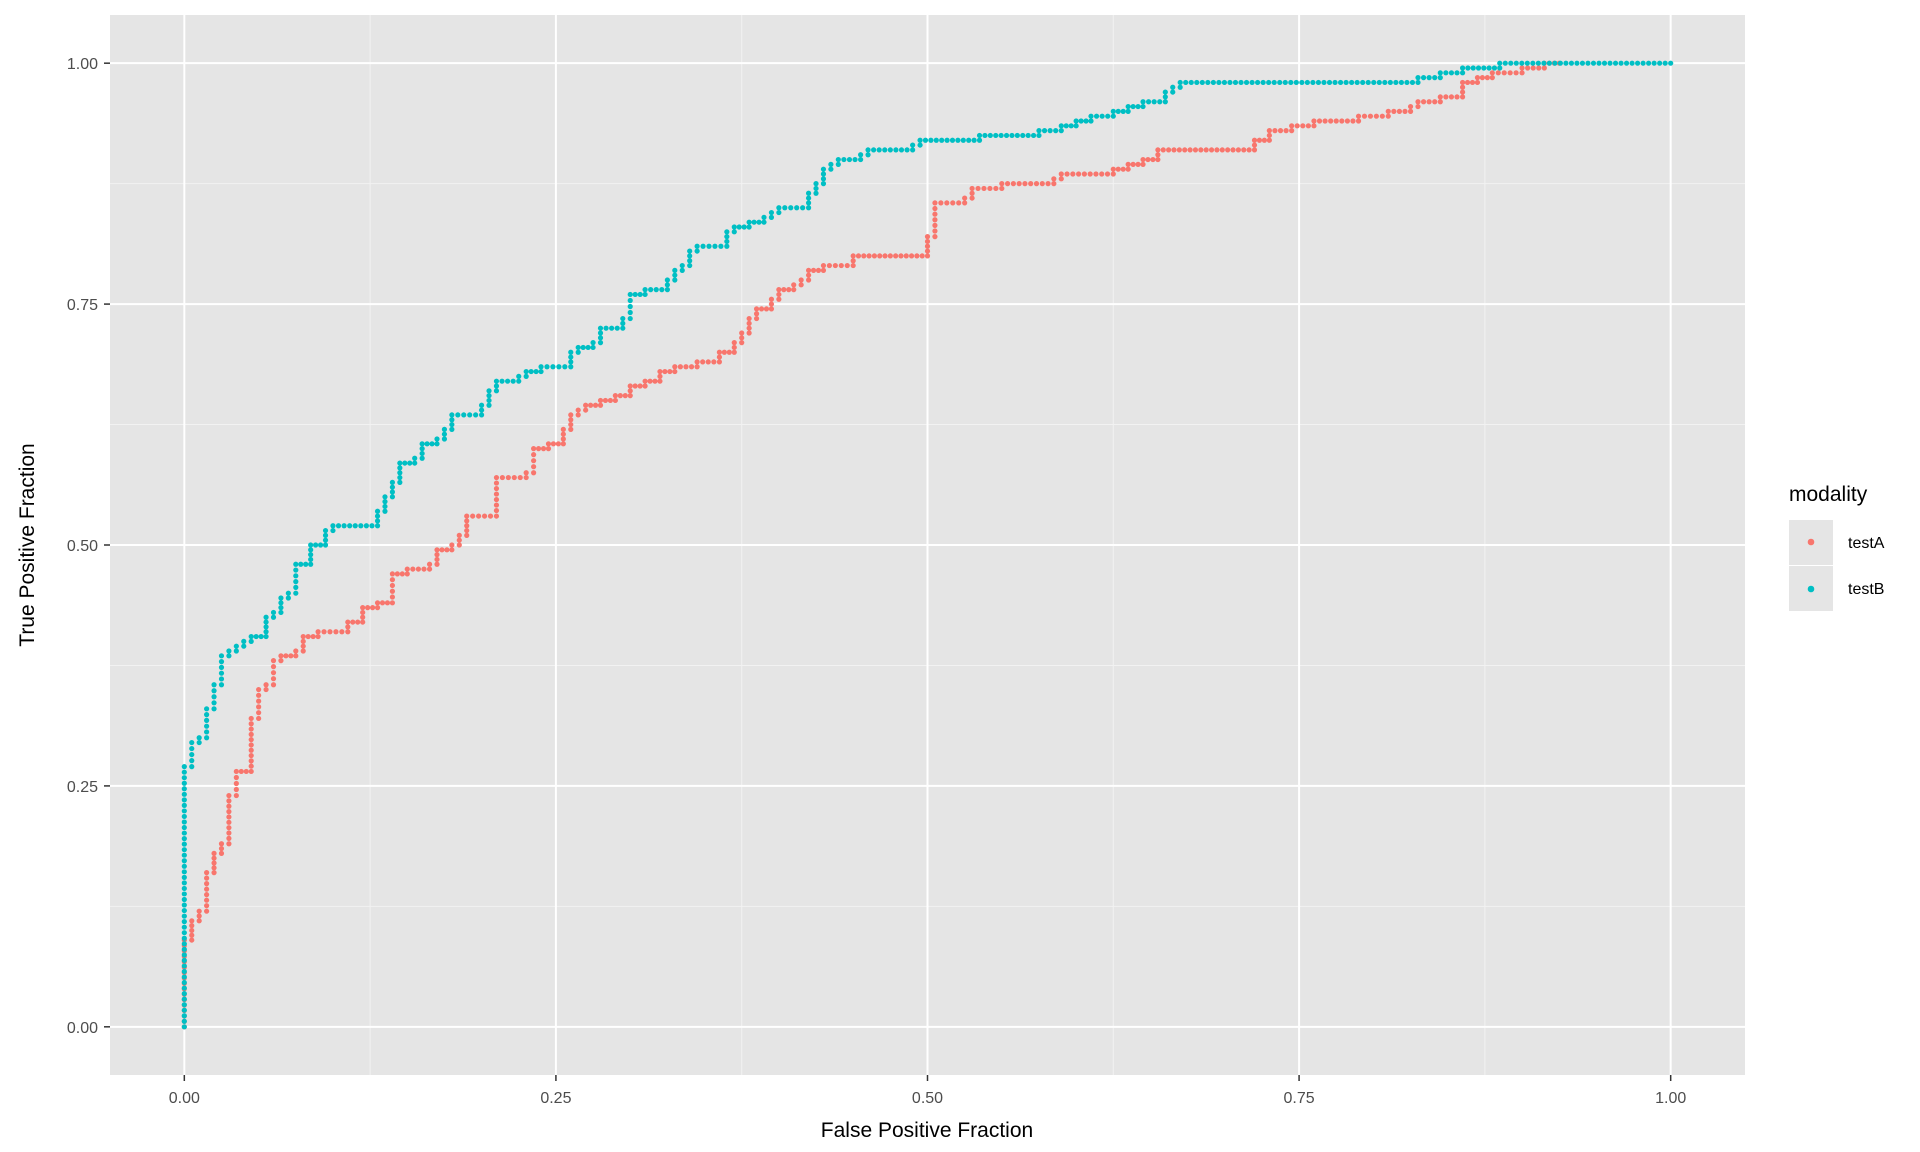  I want to click on y-tick-label: 0.50, so click(82, 546).